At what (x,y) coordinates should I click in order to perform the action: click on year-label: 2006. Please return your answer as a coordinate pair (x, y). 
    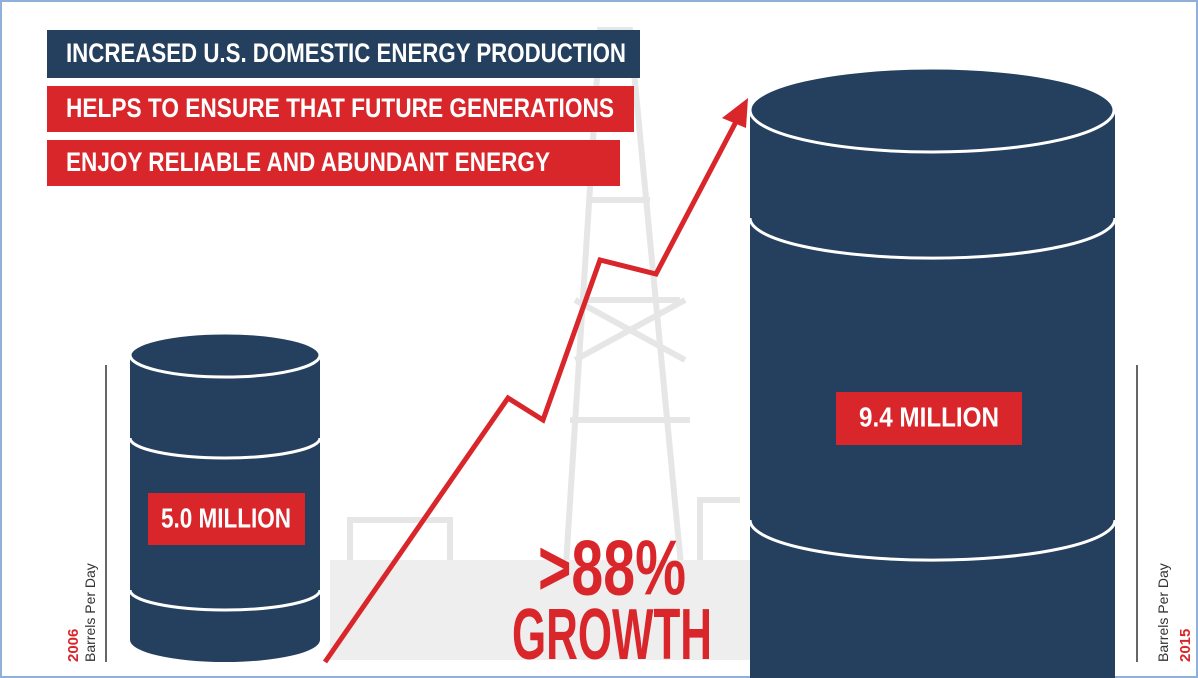
    Looking at the image, I should click on (73, 645).